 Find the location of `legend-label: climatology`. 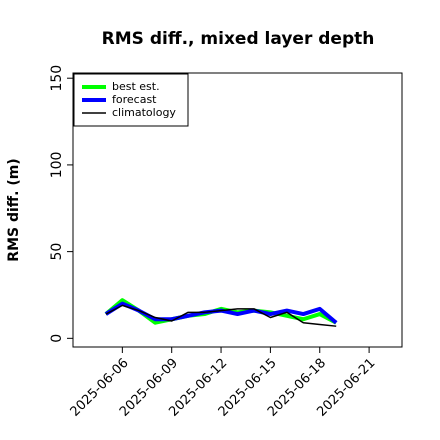

legend-label: climatology is located at coordinates (144, 112).